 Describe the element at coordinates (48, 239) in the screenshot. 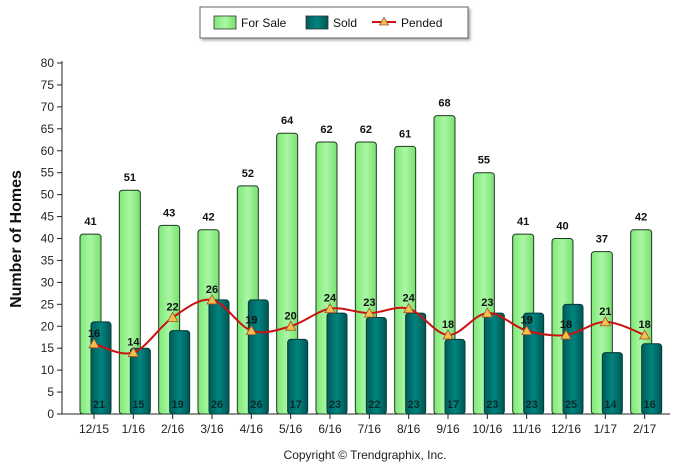

I see `y-tick-label: 40` at that location.